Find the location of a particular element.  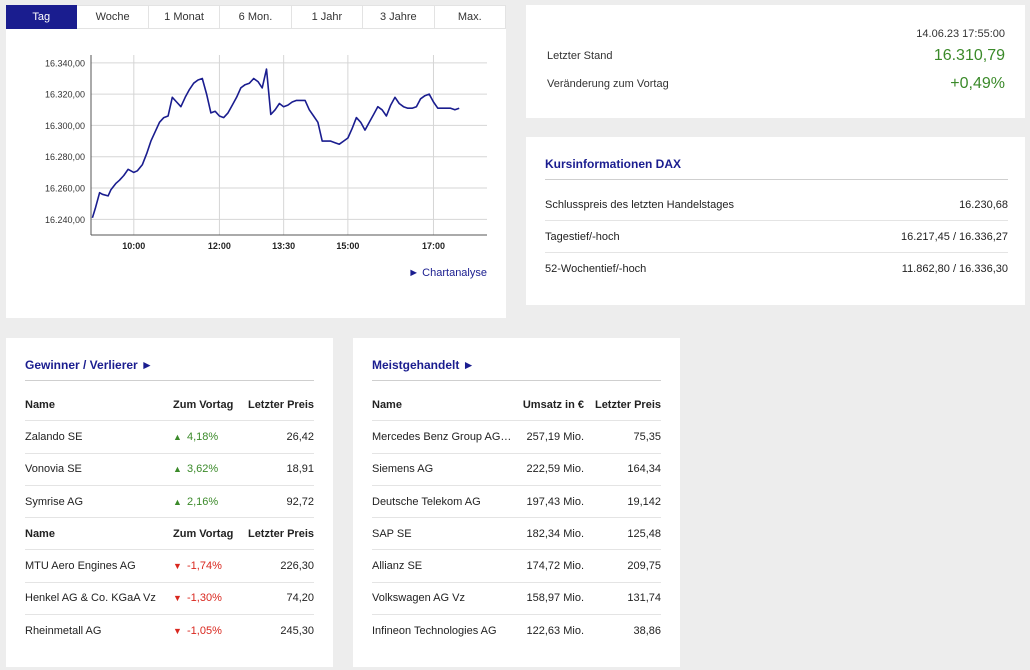

divider is located at coordinates (776, 179).